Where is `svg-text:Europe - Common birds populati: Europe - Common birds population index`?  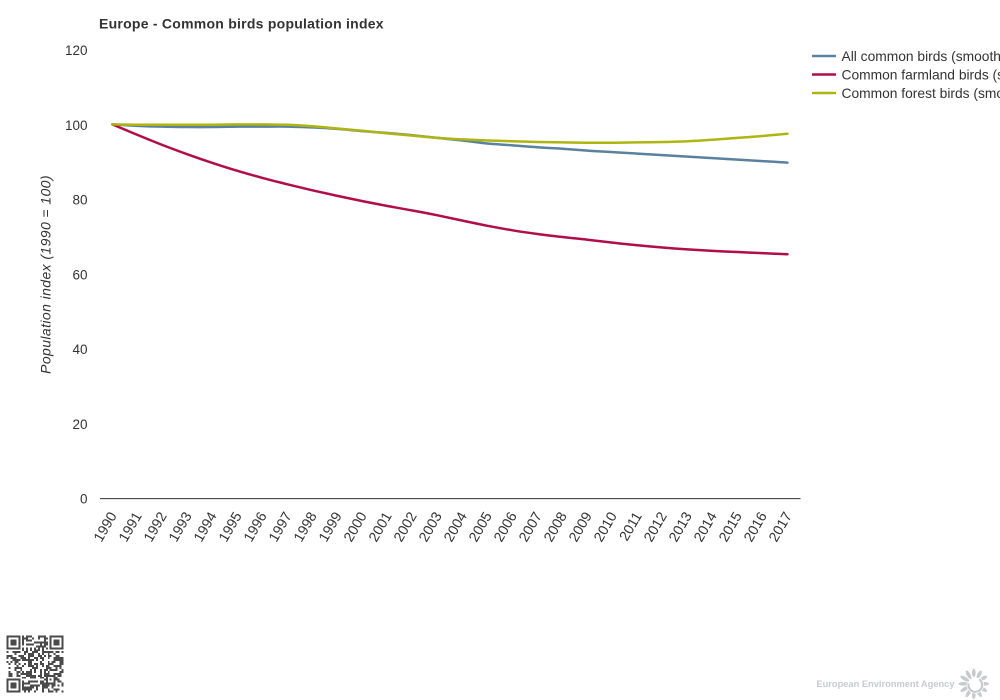
svg-text:Europe - Common birds populati: Europe - Common birds population index is located at coordinates (241, 24).